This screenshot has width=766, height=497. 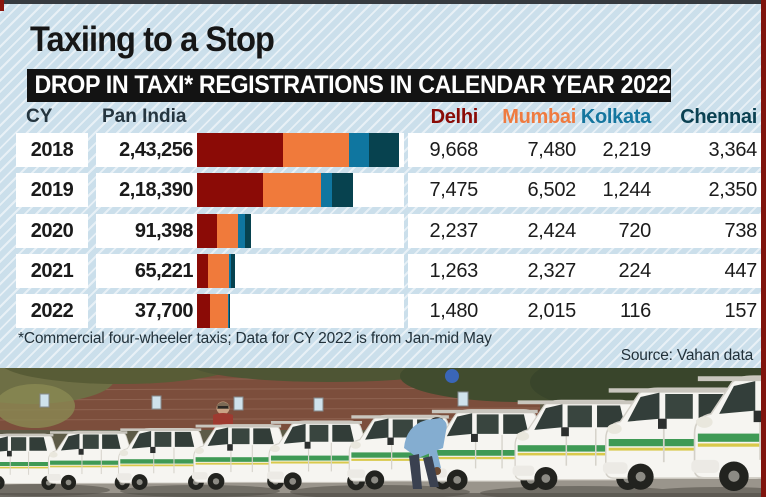 I want to click on pan-india-value: 2,18,390, so click(x=156, y=190).